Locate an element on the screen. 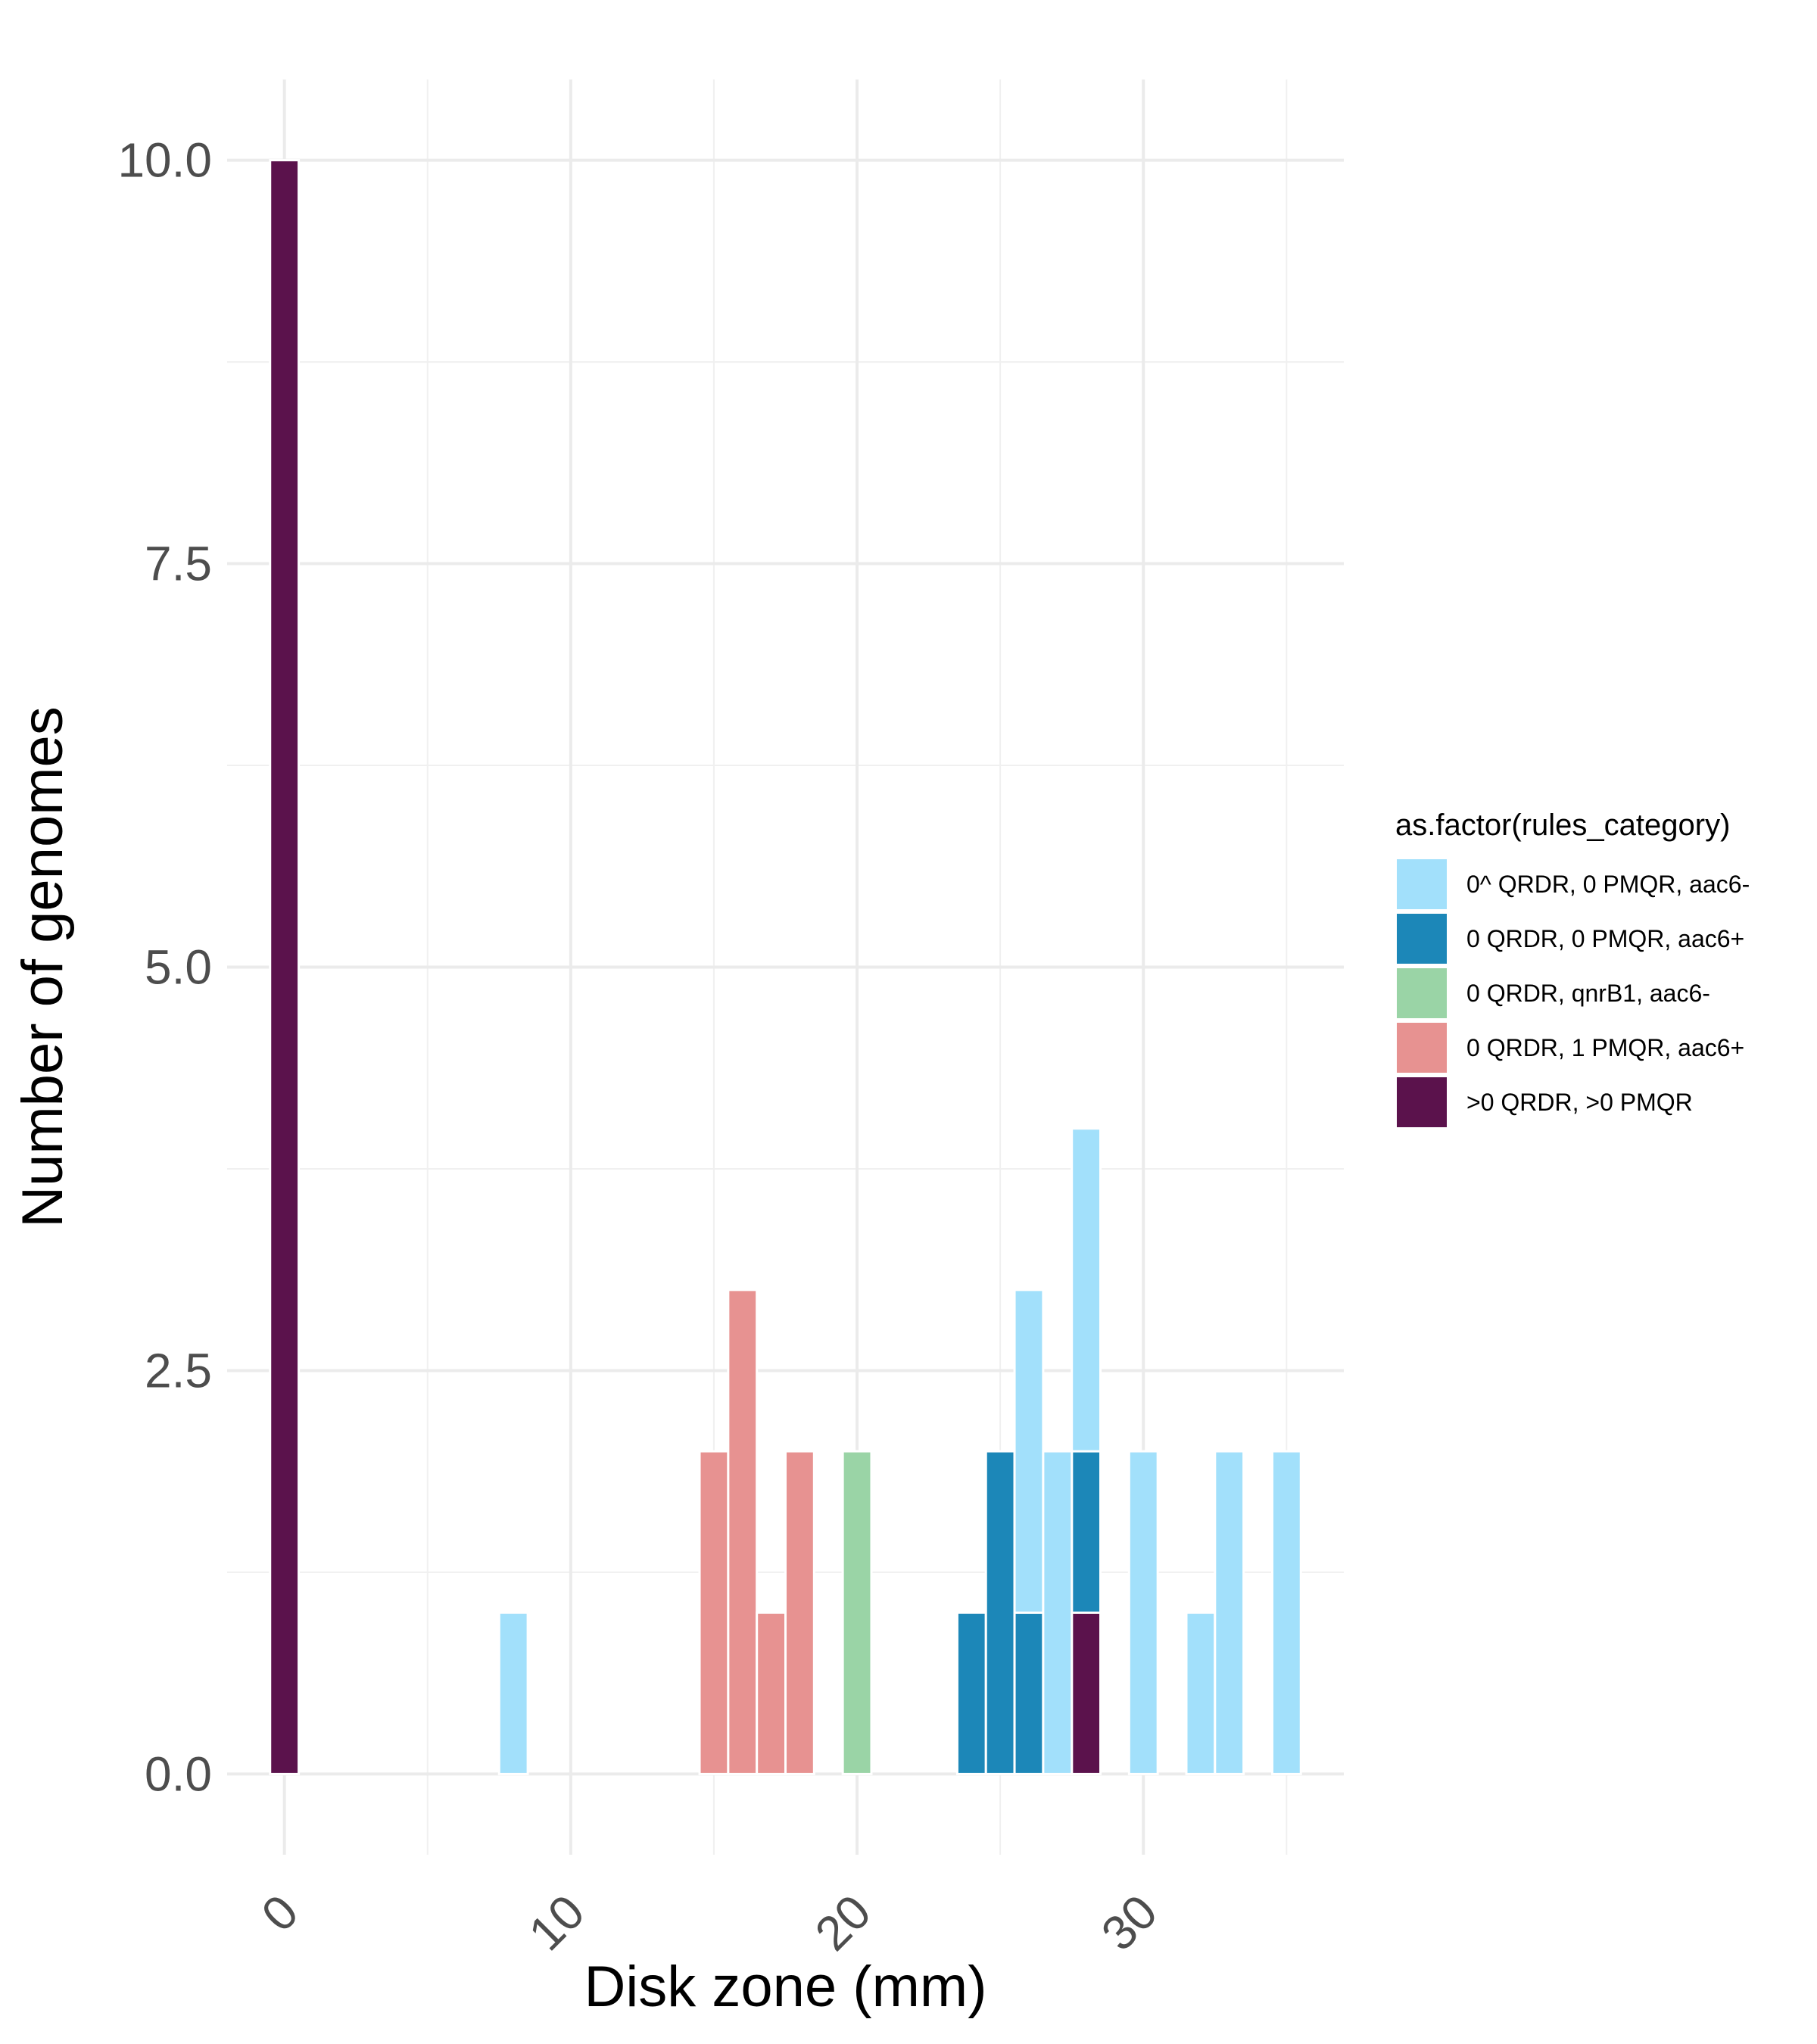 The height and width of the screenshot is (2044, 1817). y-tick-label: 0.0 is located at coordinates (178, 1773).